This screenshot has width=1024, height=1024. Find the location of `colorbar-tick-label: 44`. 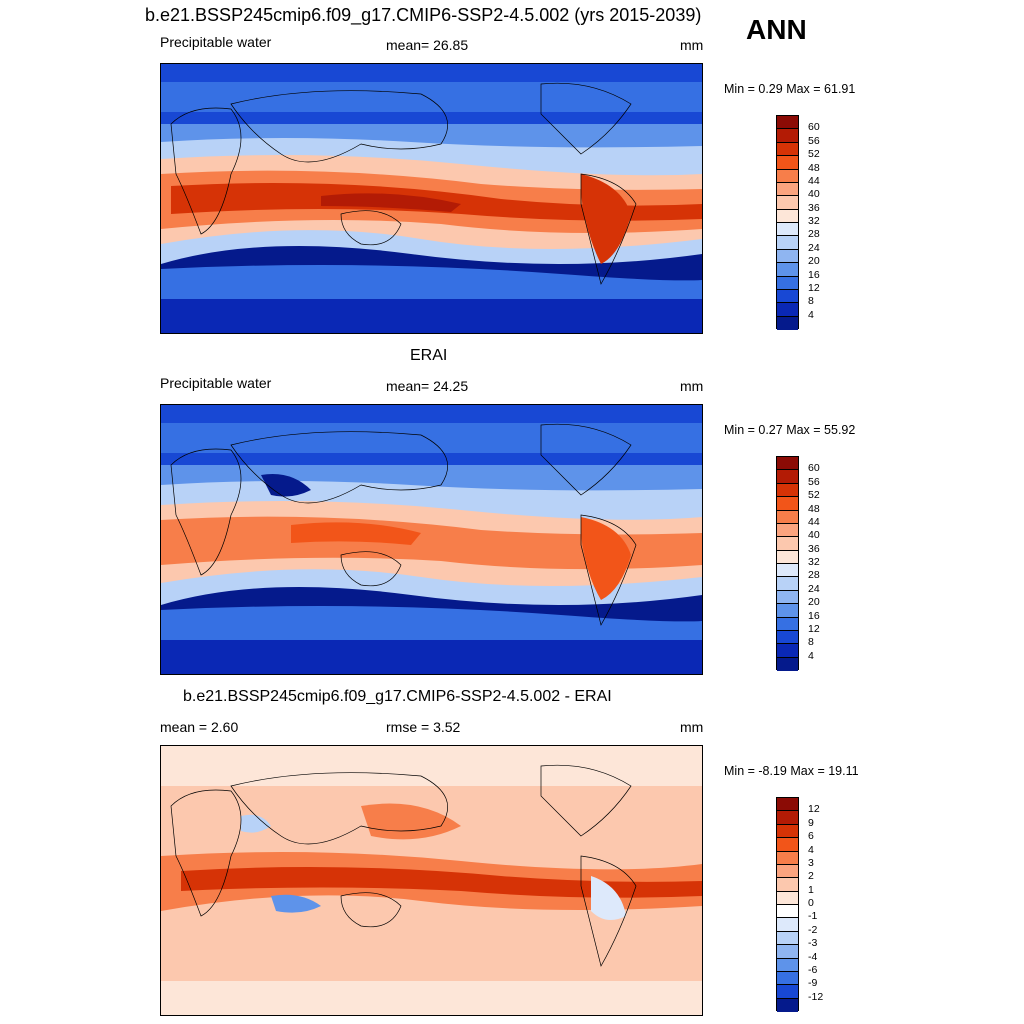

colorbar-tick-label: 44 is located at coordinates (814, 180).